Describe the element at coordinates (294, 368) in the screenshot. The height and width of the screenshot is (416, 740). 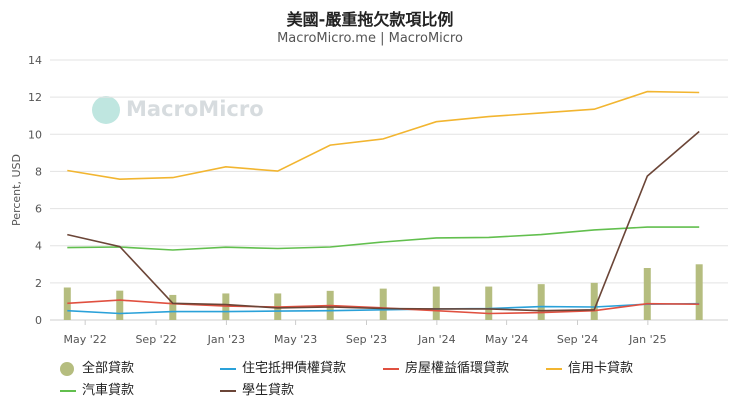
I see `legend-label: 住宅抵押債權貸款` at that location.